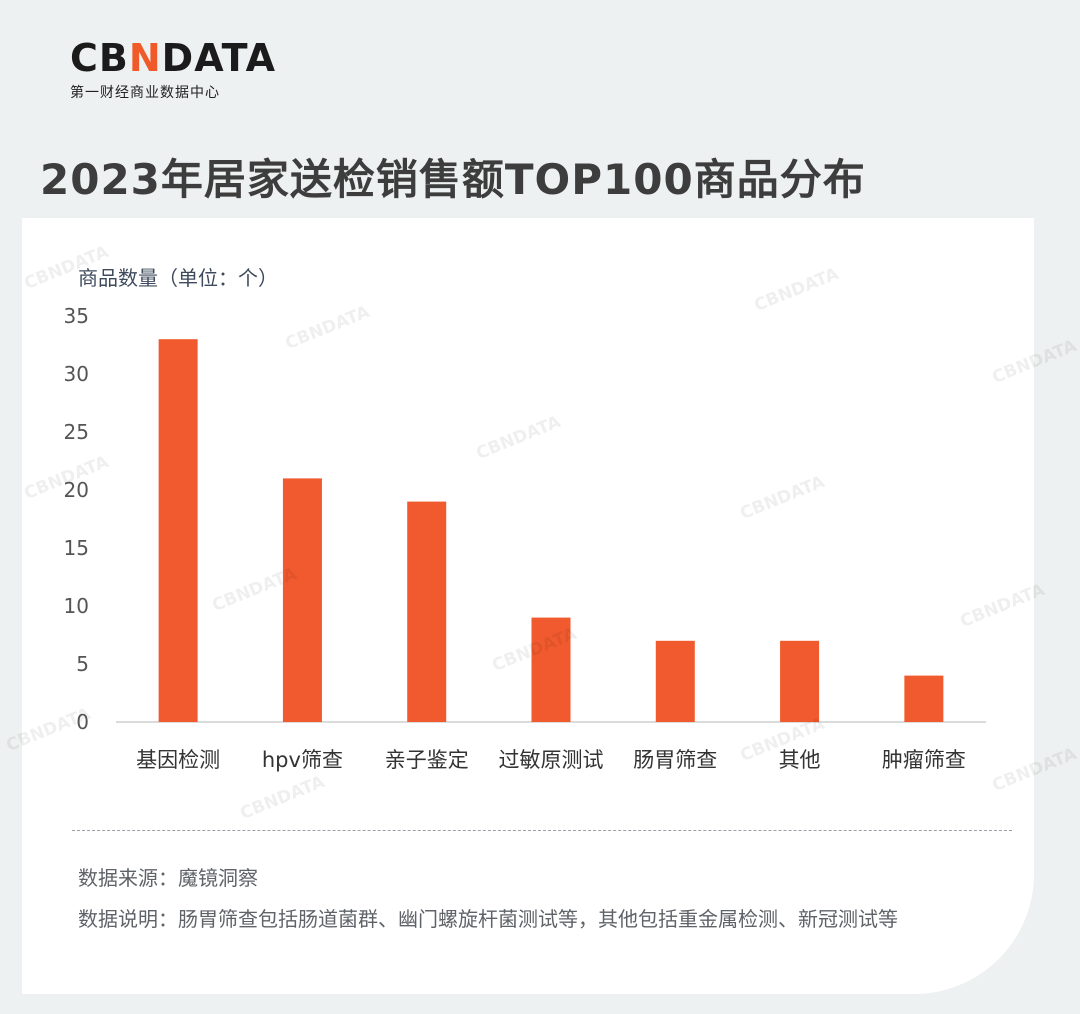 The image size is (1080, 1014). I want to click on x-tick-label: 其他, so click(800, 760).